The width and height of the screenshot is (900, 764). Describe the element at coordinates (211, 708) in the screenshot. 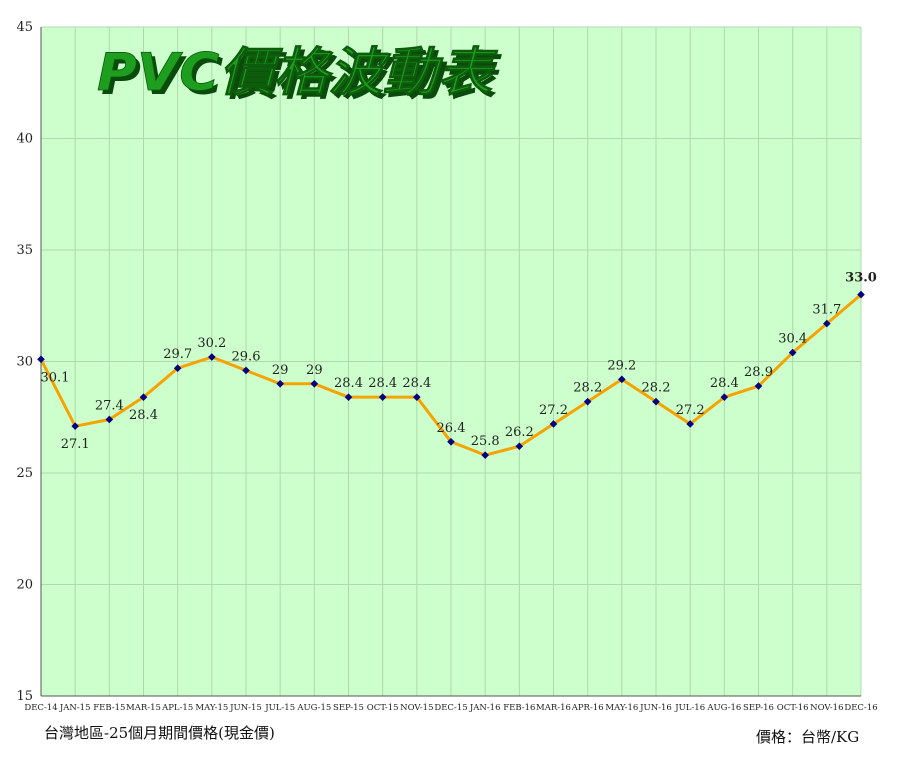

I see `x-tick-label: MAY-15` at that location.